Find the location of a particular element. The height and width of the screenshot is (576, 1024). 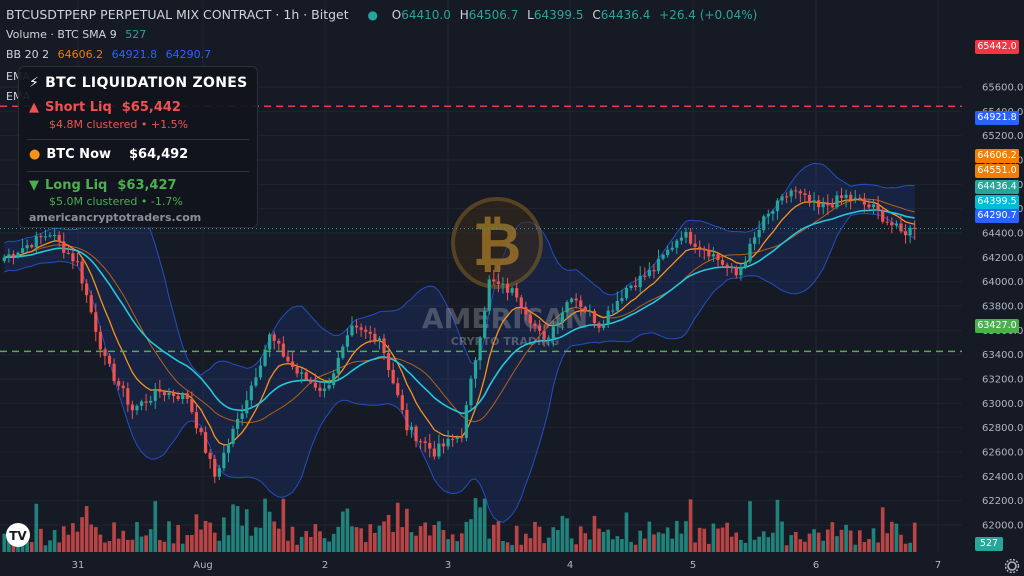

price-tag: 64921.8 is located at coordinates (997, 118).